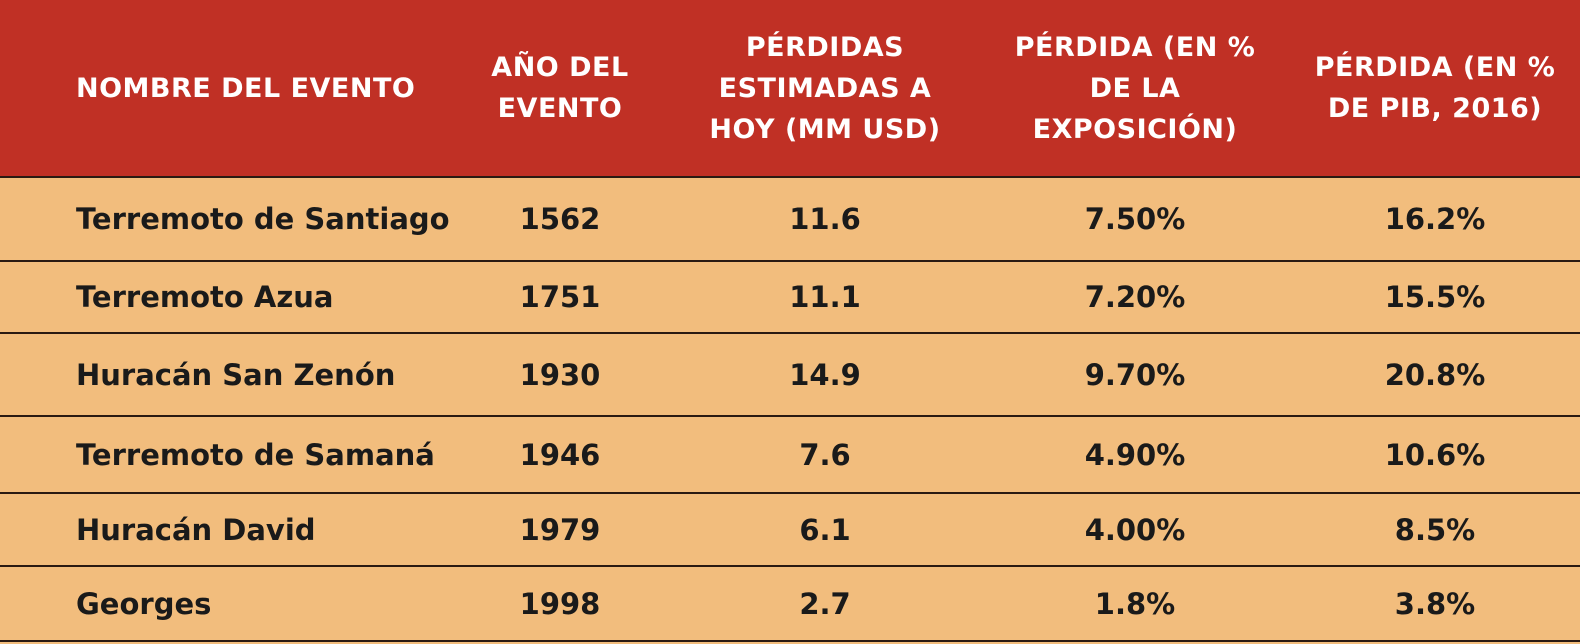 The width and height of the screenshot is (1580, 644). What do you see at coordinates (825, 88) in the screenshot?
I see `header-estimated-losses: PÉRDIDAS ESTIMADAS A HOY (MM USD)` at bounding box center [825, 88].